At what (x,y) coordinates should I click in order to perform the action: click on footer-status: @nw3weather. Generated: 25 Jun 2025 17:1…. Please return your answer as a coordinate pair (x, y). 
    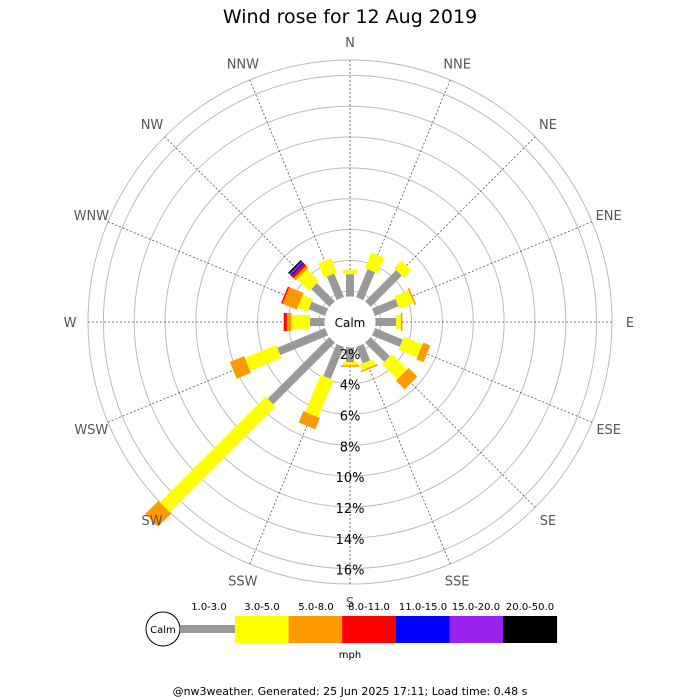
    Looking at the image, I should click on (350, 691).